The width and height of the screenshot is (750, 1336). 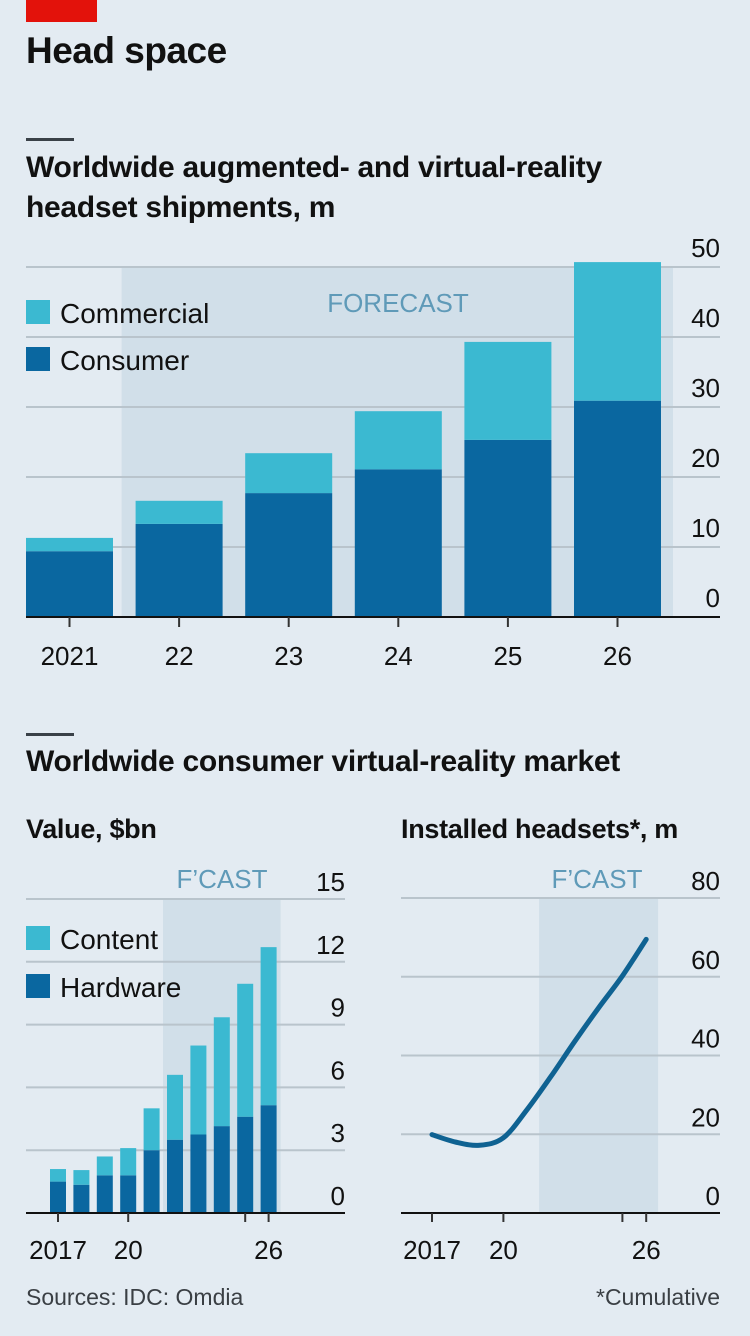 What do you see at coordinates (70, 656) in the screenshot?
I see `x-tick-label: 2021` at bounding box center [70, 656].